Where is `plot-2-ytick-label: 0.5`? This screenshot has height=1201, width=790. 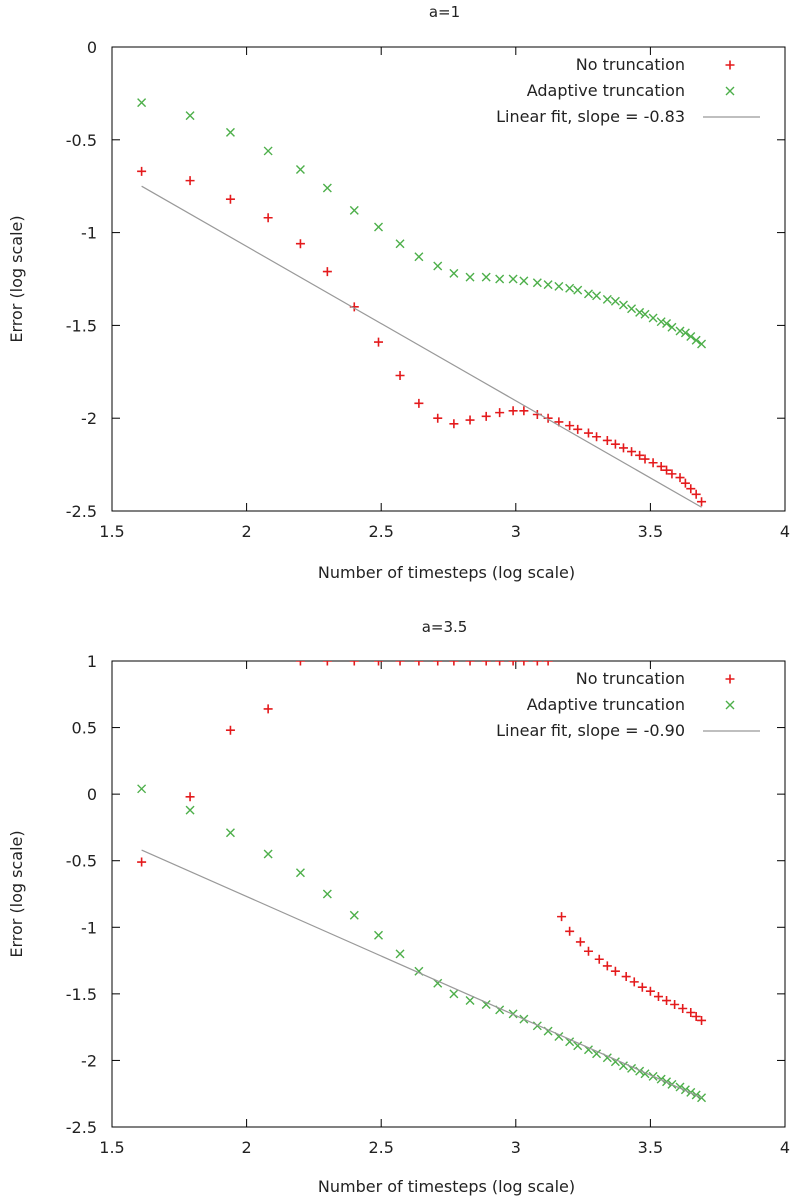
plot-2-ytick-label: 0.5 is located at coordinates (84, 728).